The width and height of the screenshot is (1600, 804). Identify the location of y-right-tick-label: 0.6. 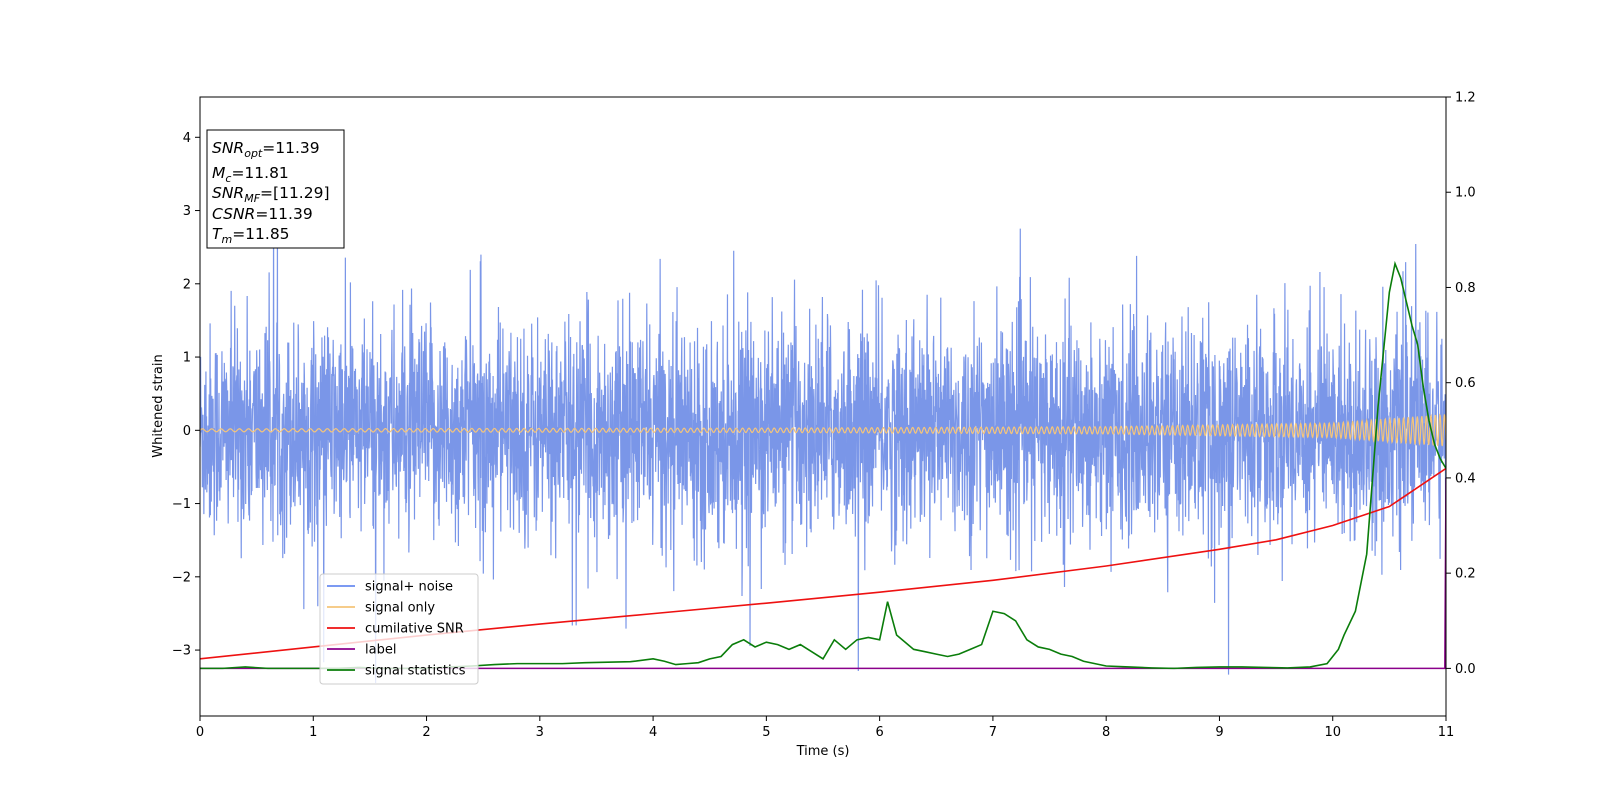
(1465, 383).